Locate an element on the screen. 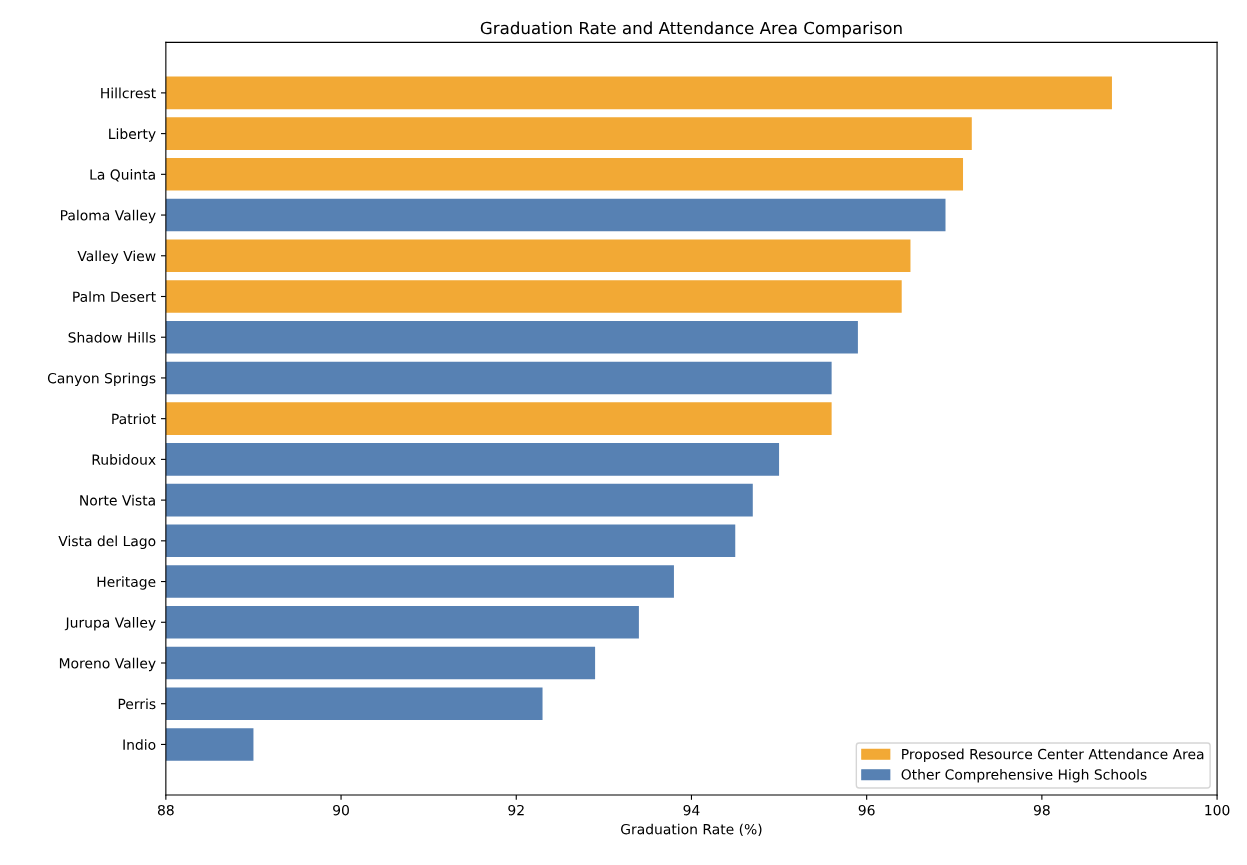 Image resolution: width=1247 pixels, height=865 pixels. y-tick-label: Shadow Hills is located at coordinates (112, 337).